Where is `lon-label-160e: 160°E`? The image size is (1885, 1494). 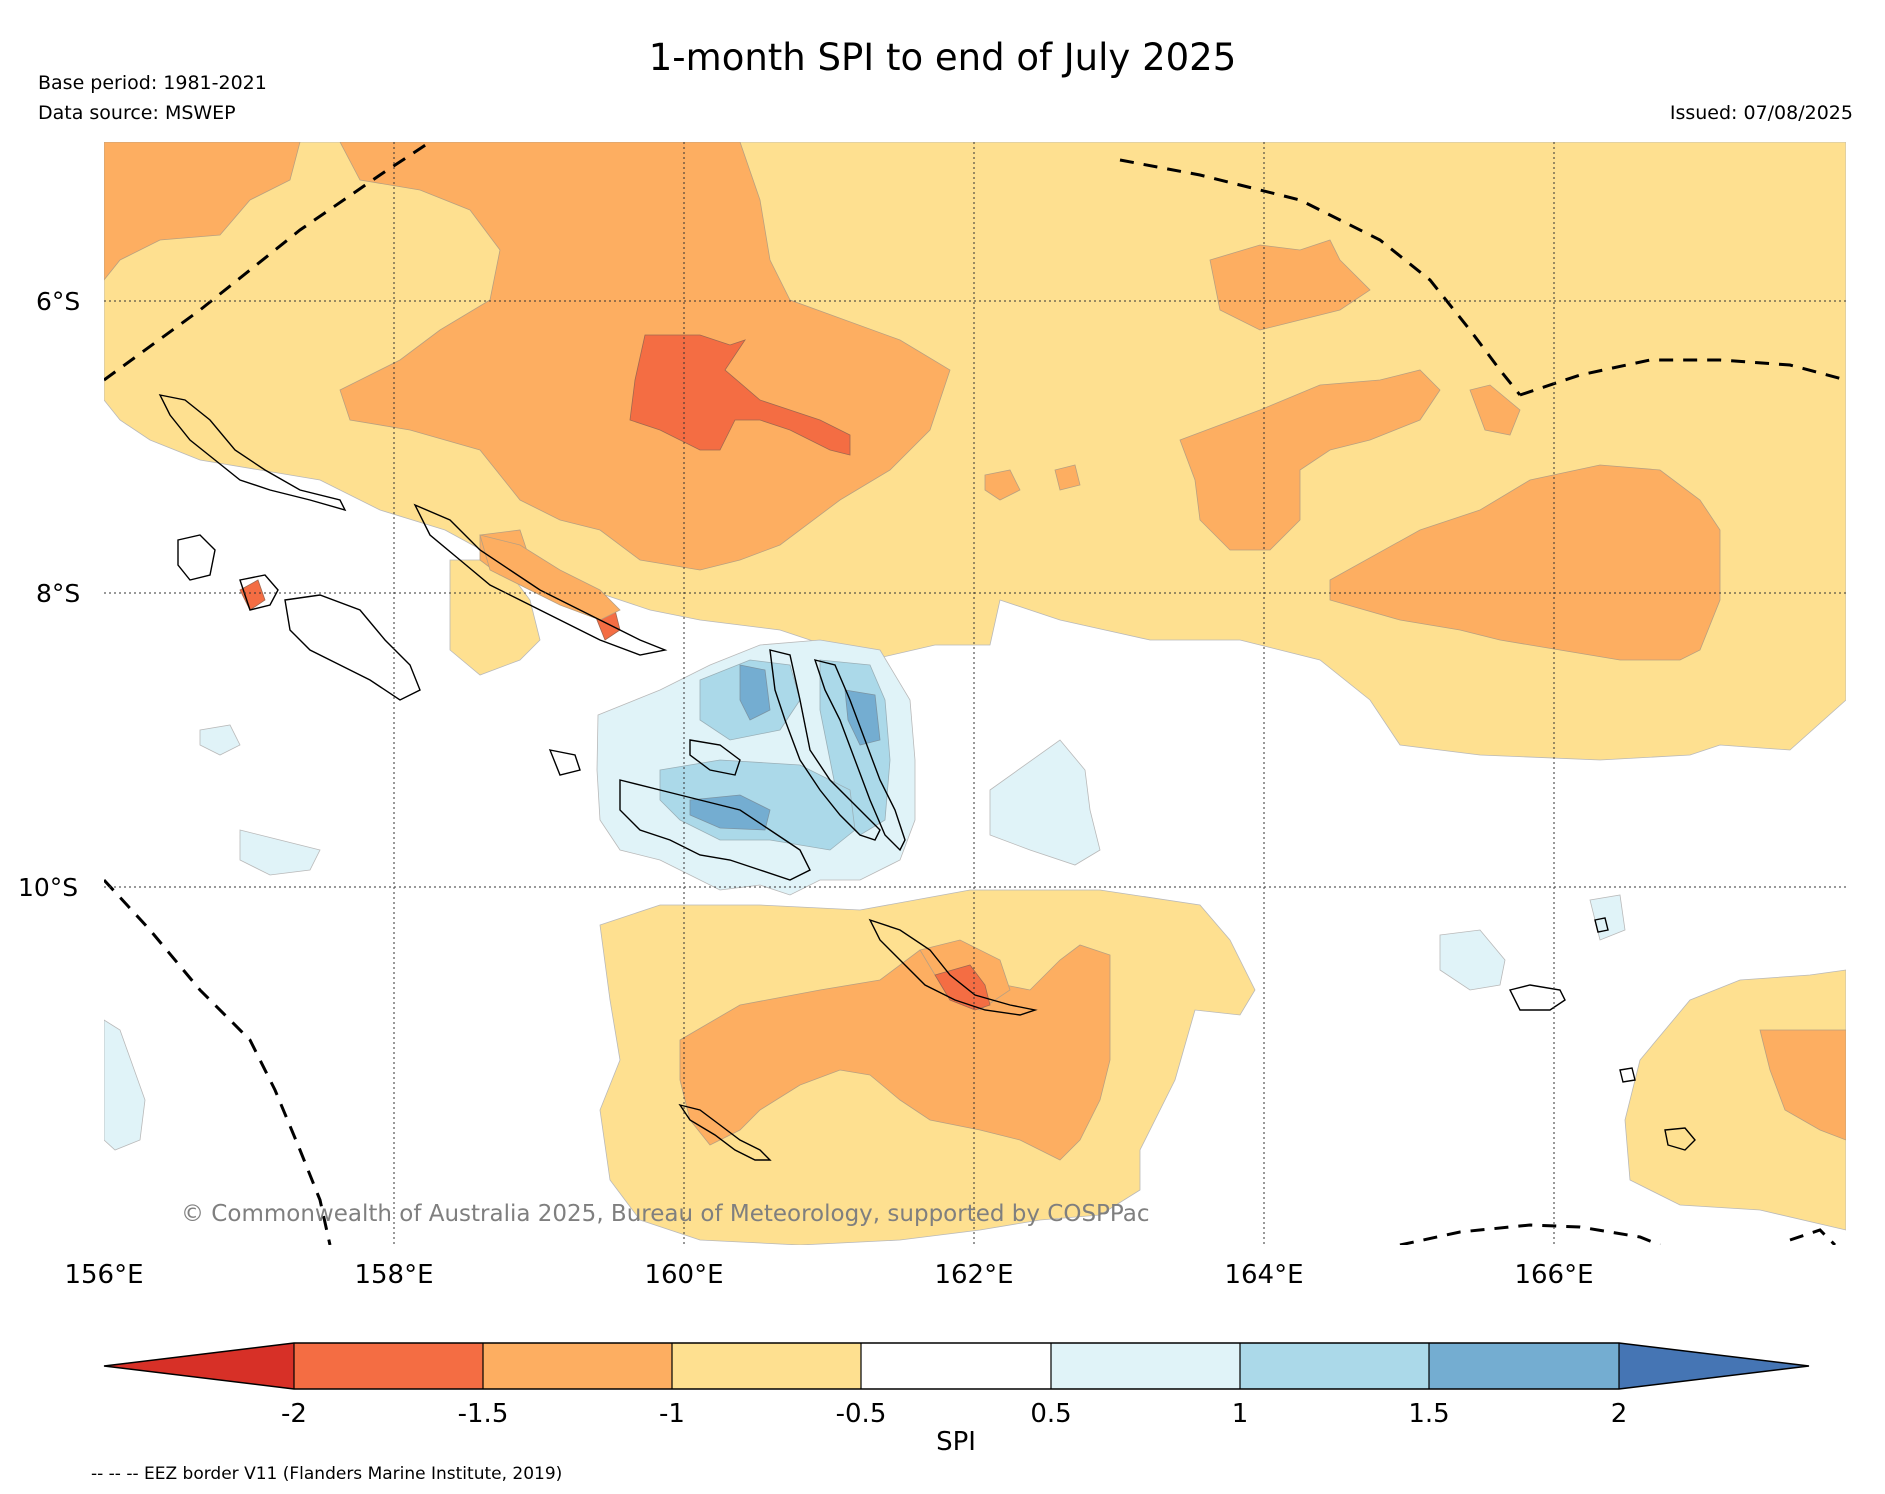
lon-label-160e: 160°E is located at coordinates (683, 1275).